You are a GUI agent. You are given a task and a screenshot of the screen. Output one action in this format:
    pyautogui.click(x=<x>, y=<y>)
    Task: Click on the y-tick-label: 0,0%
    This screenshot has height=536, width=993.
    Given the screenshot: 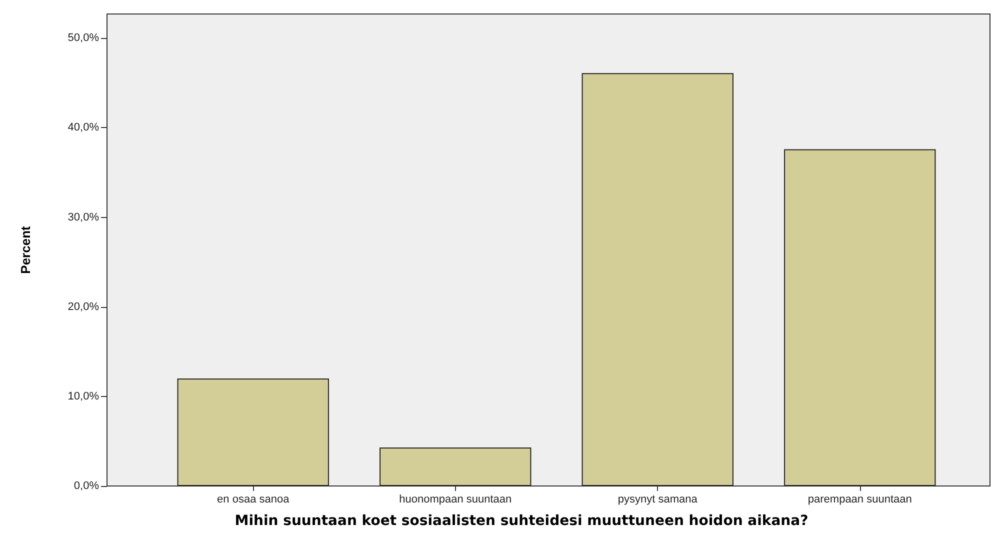 What is the action you would take?
    pyautogui.click(x=87, y=486)
    